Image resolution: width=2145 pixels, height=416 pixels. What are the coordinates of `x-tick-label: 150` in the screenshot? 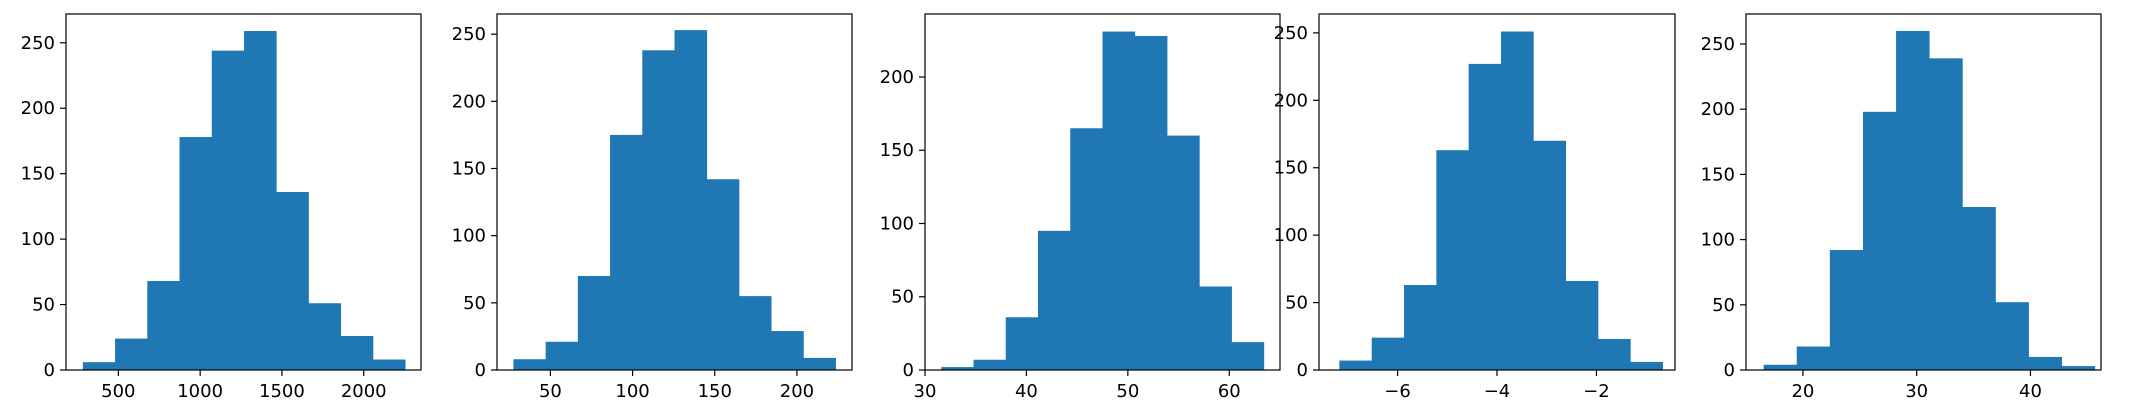 It's located at (715, 391).